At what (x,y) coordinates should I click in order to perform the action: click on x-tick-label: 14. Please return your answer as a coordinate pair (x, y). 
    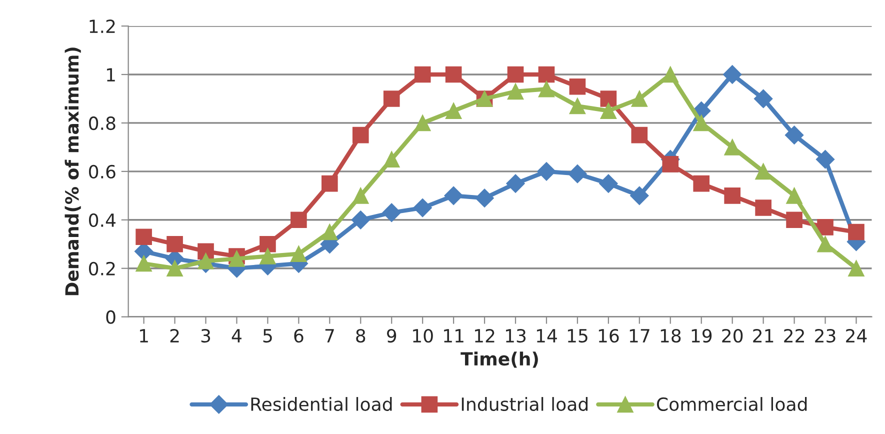
    Looking at the image, I should click on (546, 335).